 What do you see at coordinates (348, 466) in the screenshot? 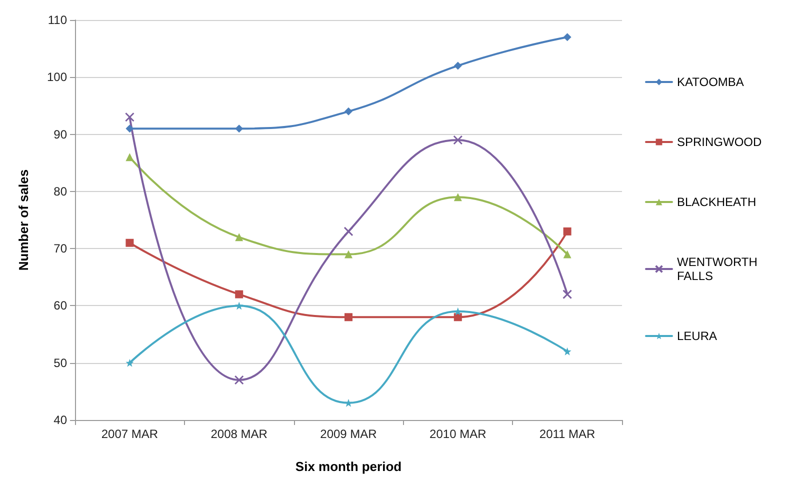
I see `x-axis-title: Six month period` at bounding box center [348, 466].